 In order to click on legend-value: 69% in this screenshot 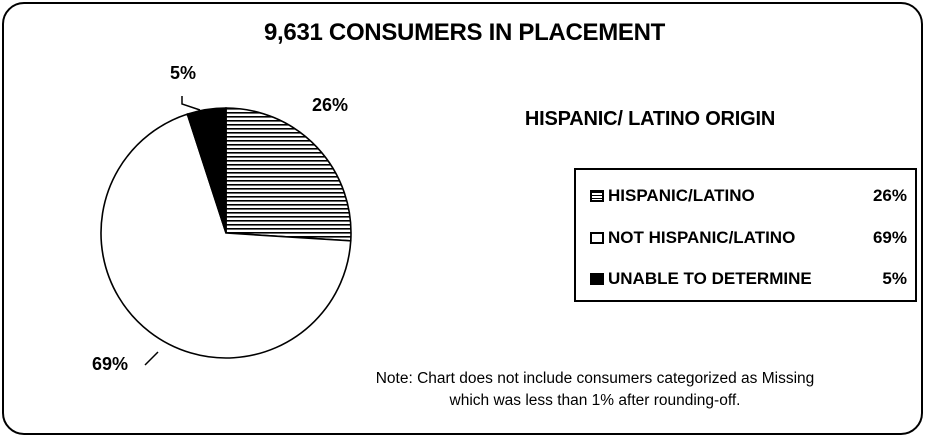, I will do `click(889, 237)`.